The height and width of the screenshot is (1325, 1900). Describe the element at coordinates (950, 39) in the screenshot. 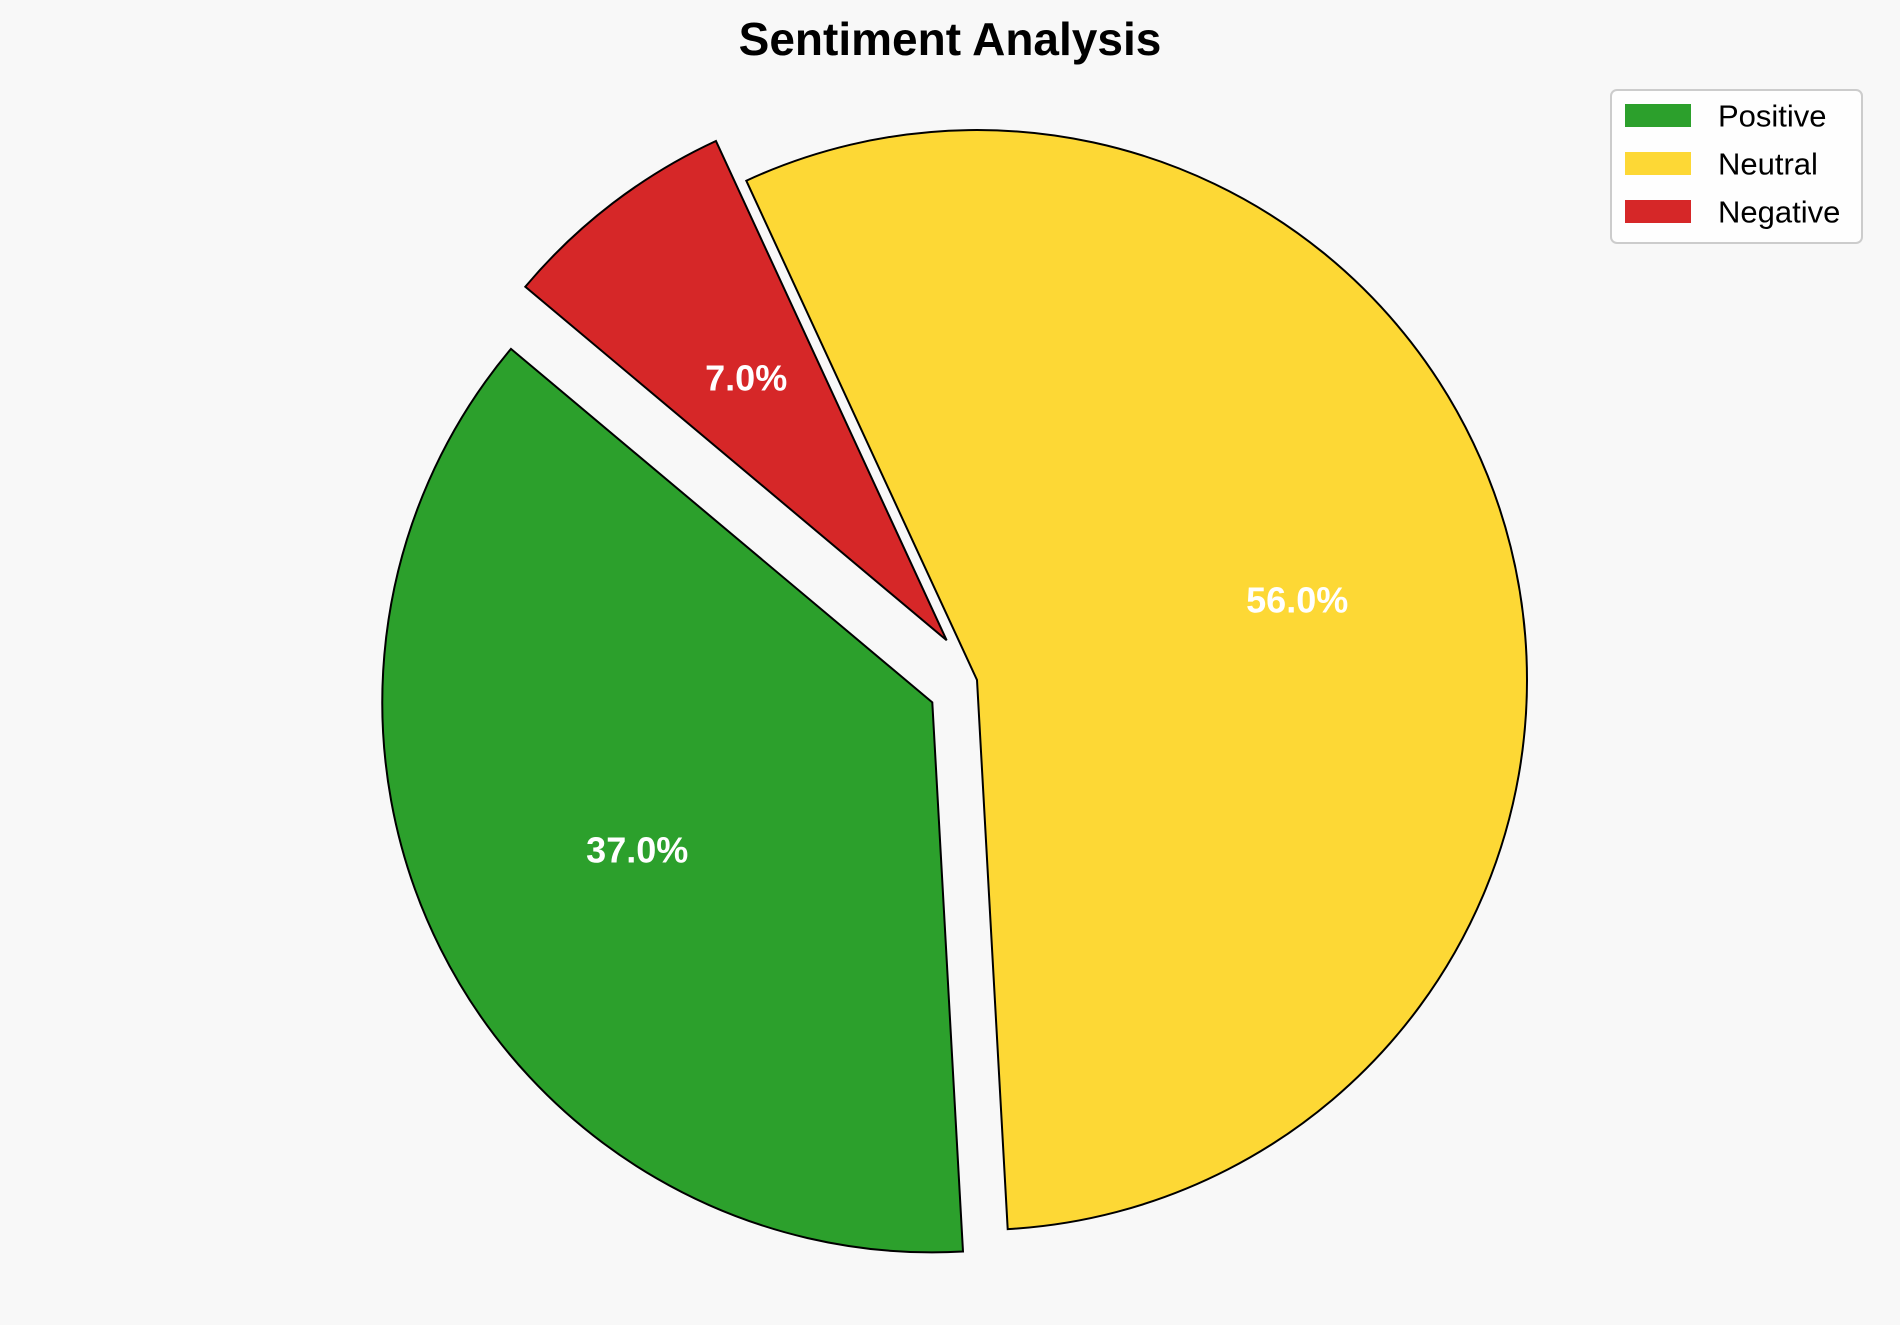

I see `chart-title: Sentiment Analysis` at that location.